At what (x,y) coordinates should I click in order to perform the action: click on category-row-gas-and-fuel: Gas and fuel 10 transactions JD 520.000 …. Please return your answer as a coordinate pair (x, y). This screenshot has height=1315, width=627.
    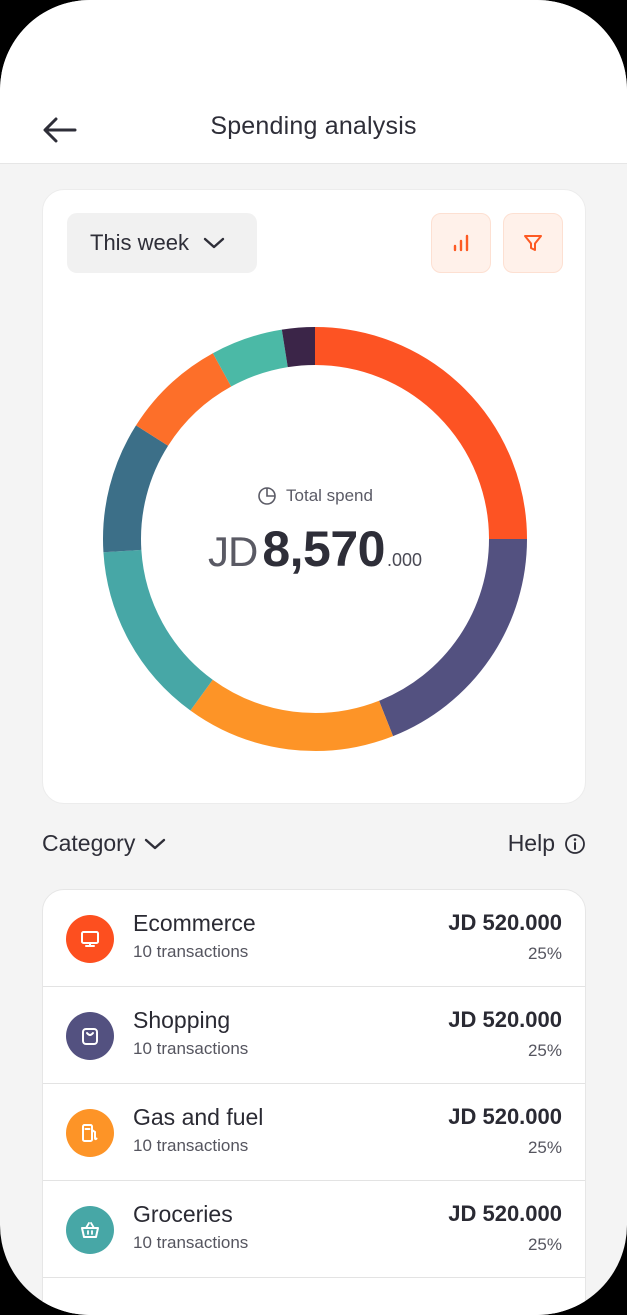
    Looking at the image, I should click on (314, 1132).